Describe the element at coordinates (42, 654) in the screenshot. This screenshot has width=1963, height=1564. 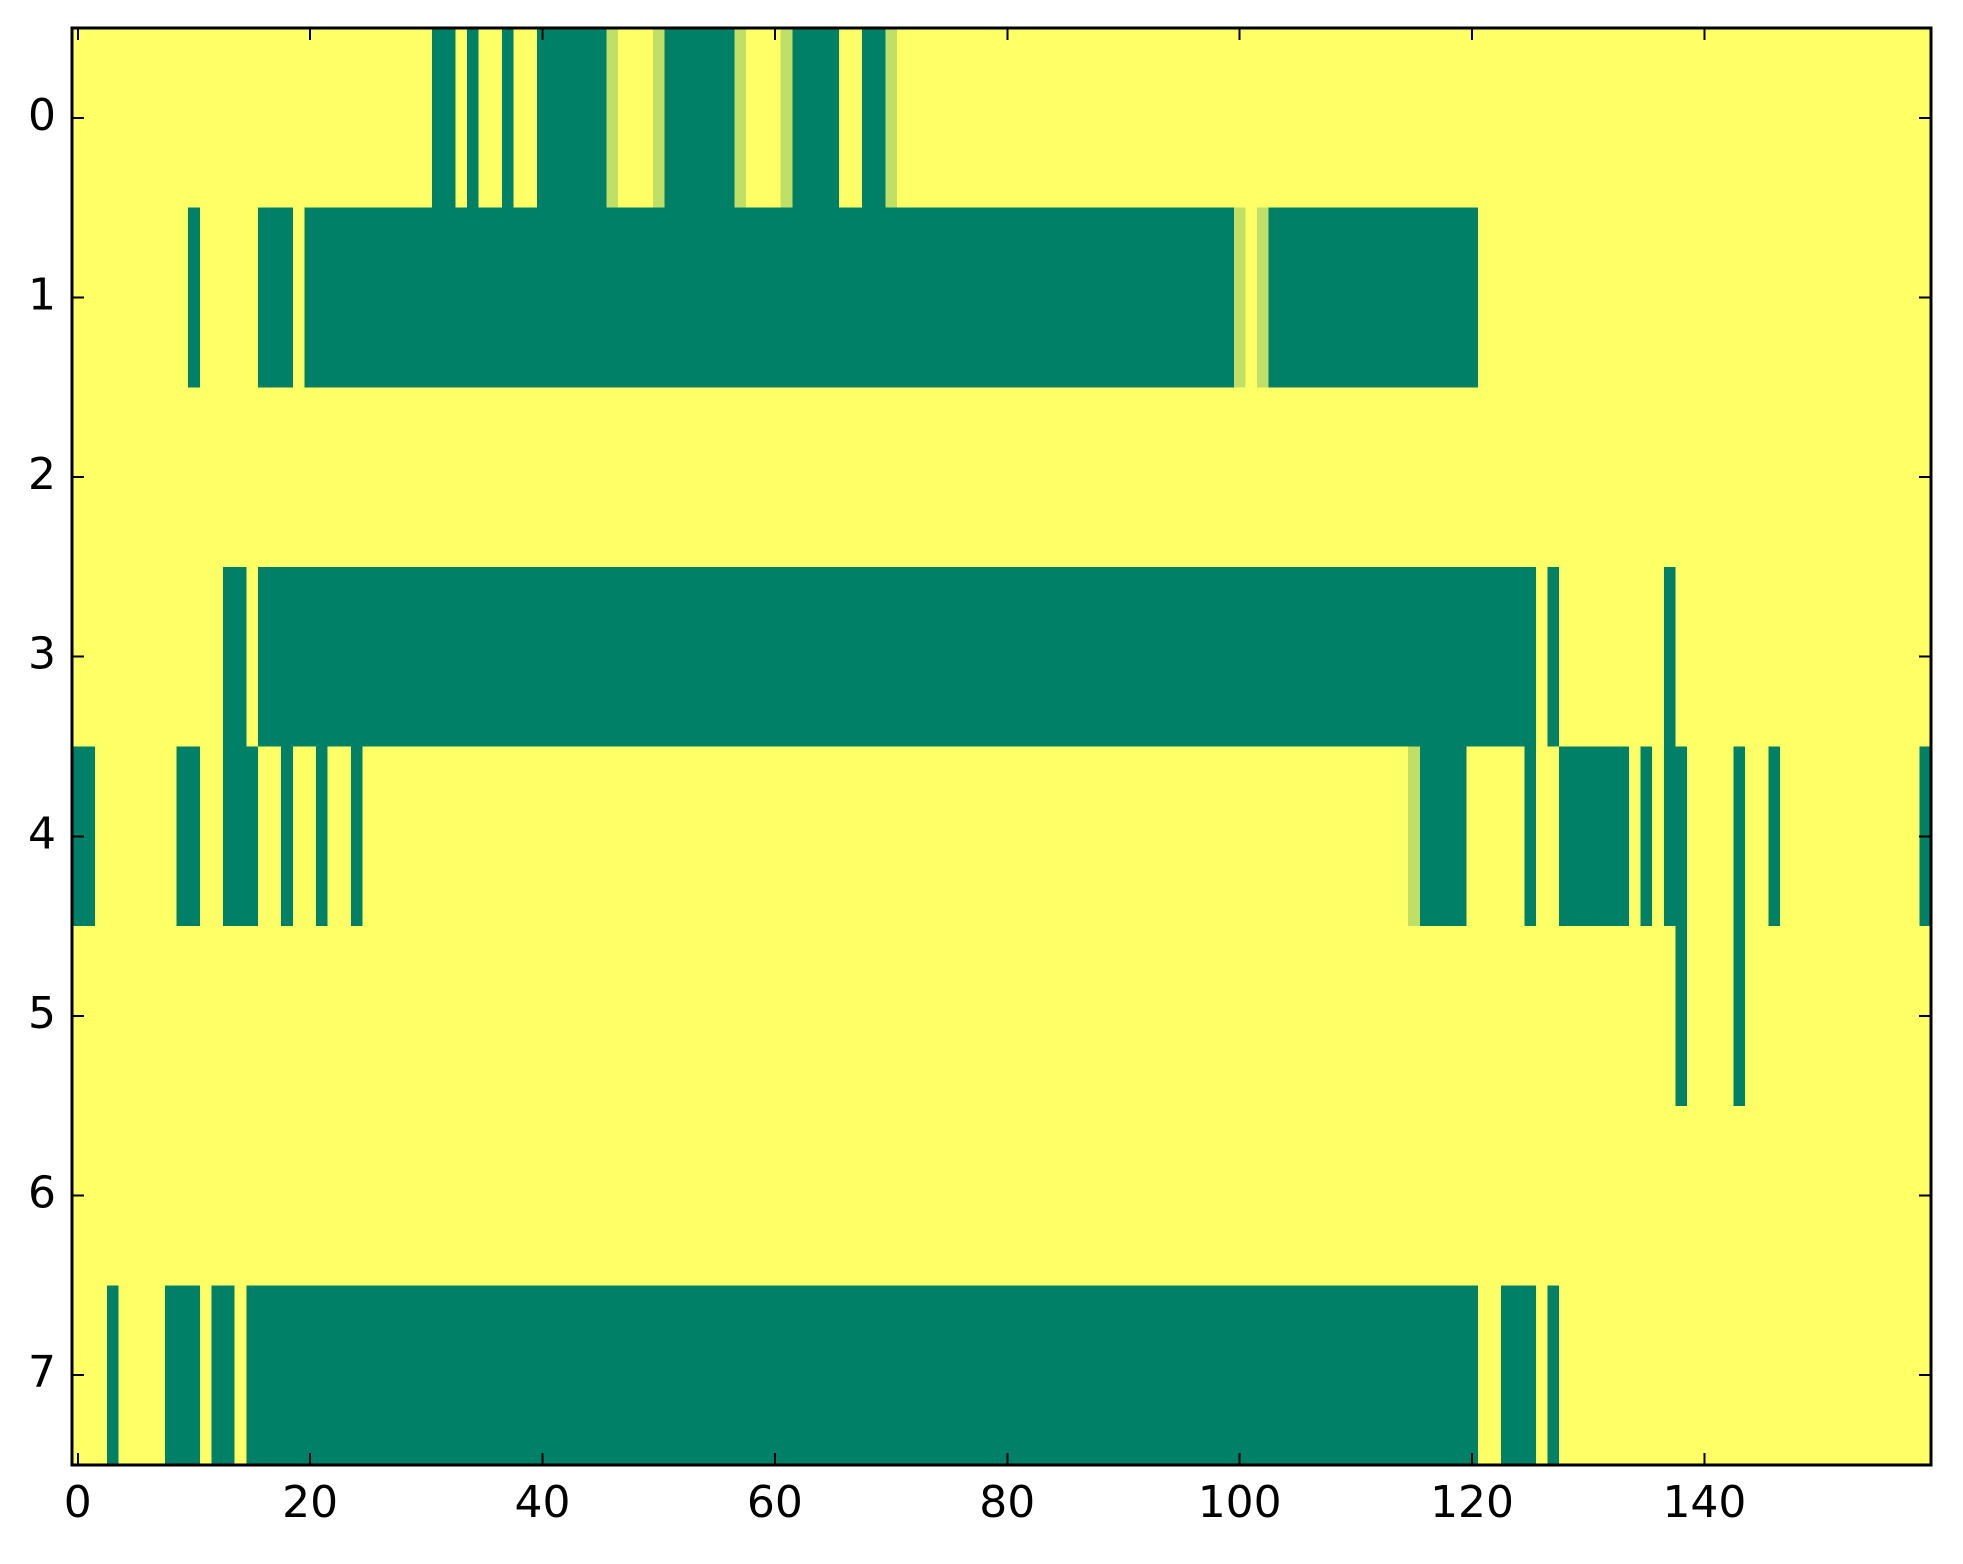
I see `y-tick-label: 3` at that location.